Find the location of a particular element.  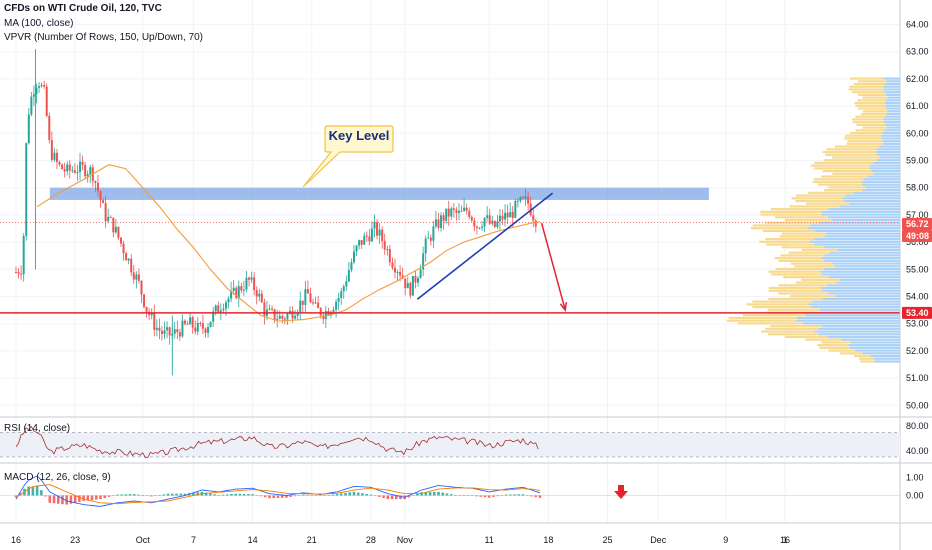

symbol-title: CFDs on WTI Crude Oil, 120, TVC is located at coordinates (83, 8).